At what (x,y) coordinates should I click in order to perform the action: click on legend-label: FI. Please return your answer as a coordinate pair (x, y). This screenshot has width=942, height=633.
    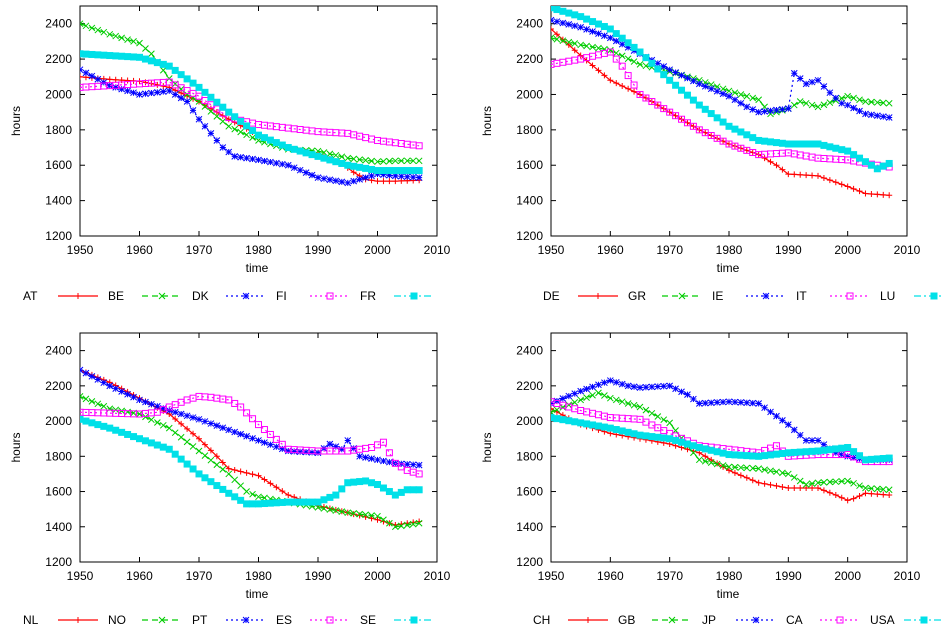
    Looking at the image, I should click on (281, 296).